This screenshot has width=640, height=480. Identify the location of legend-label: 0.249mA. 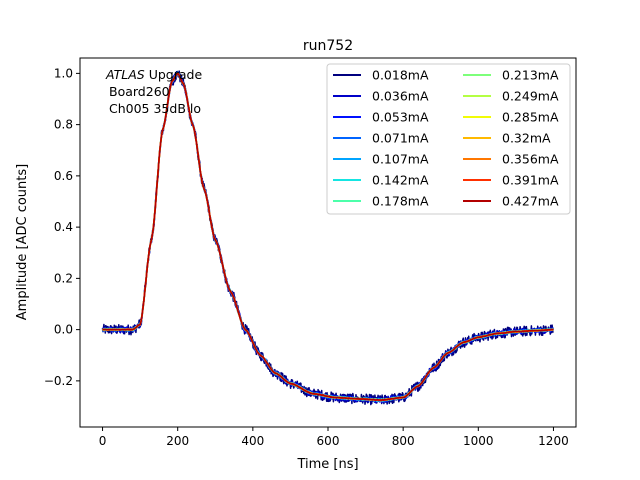
(530, 96).